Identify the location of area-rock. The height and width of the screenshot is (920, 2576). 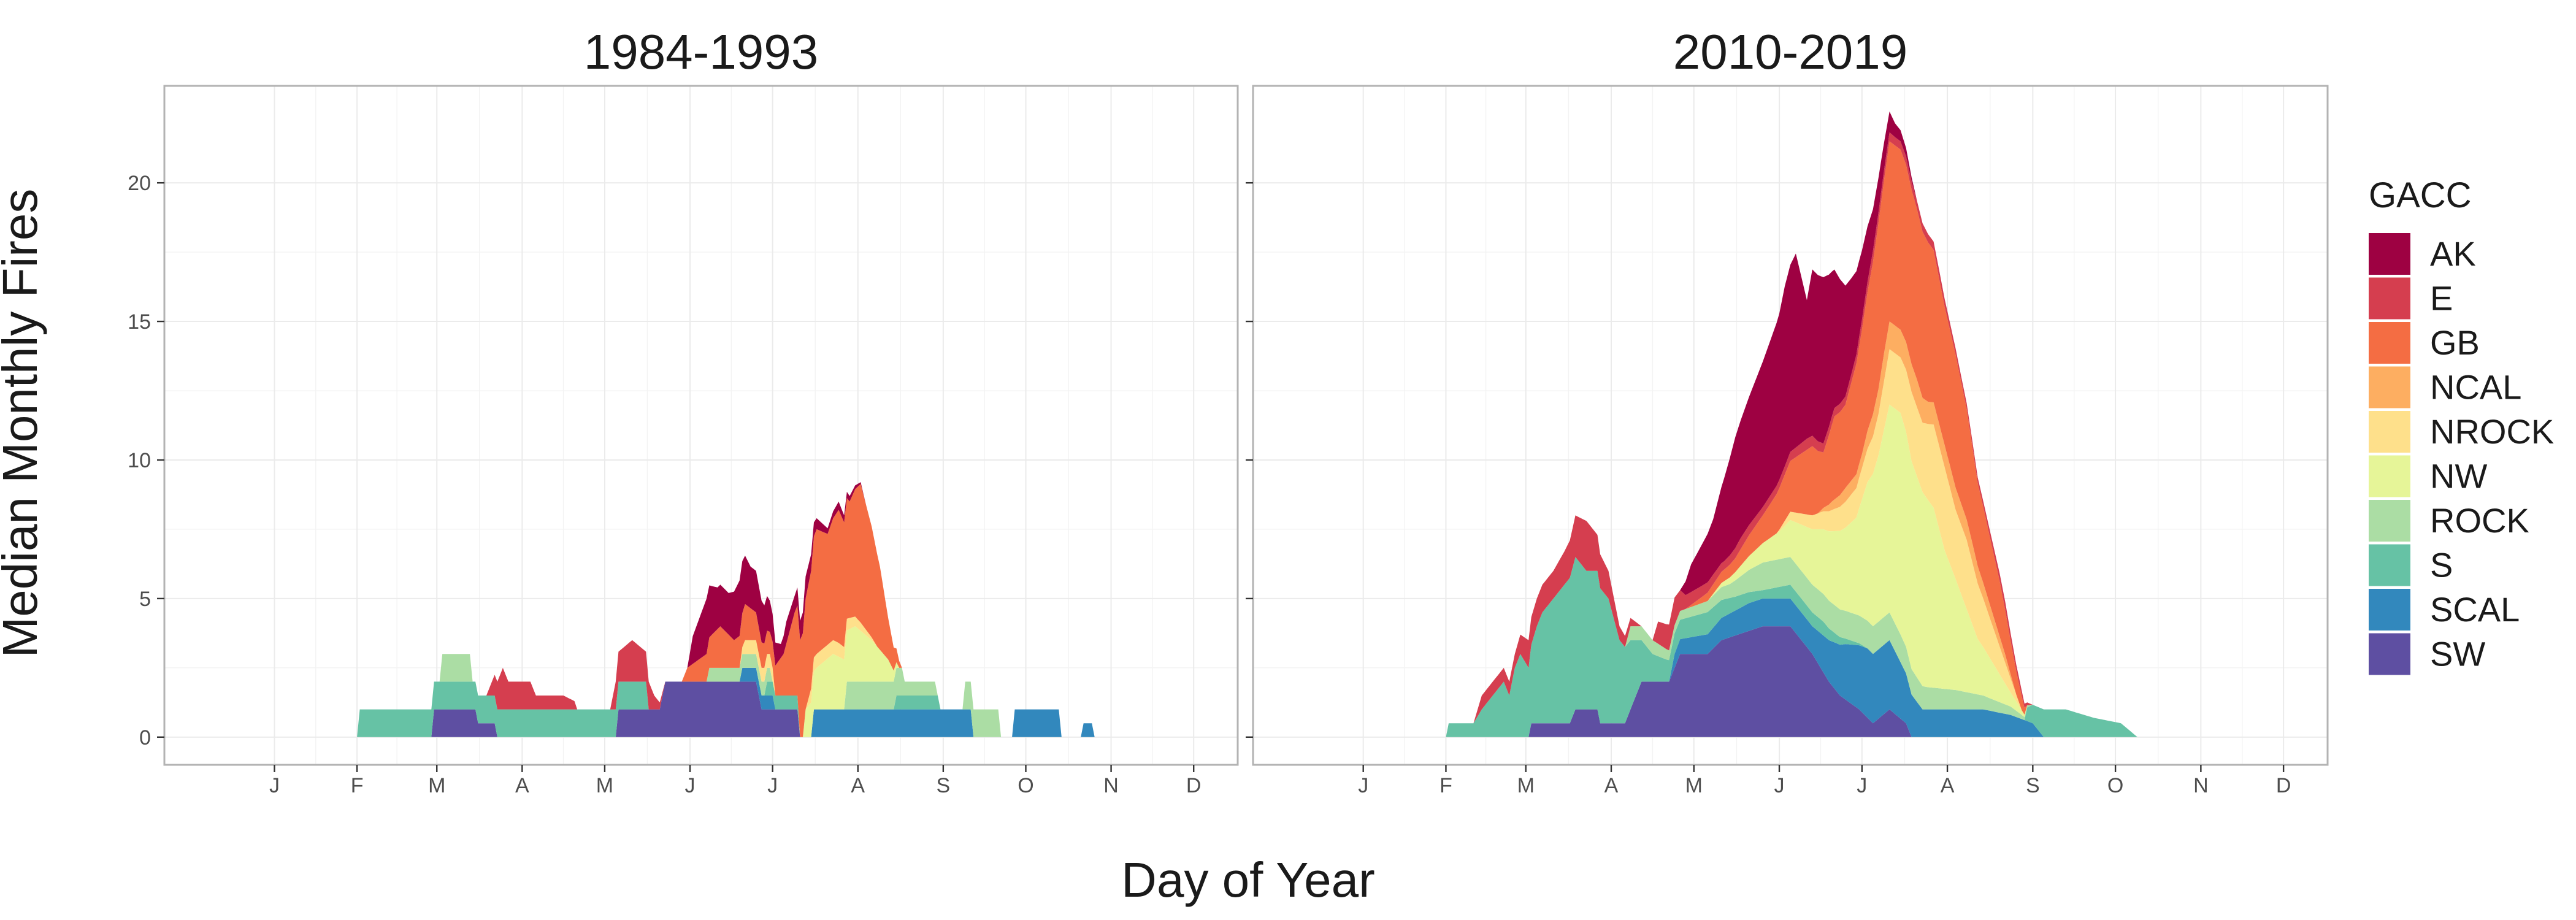
(735, 695).